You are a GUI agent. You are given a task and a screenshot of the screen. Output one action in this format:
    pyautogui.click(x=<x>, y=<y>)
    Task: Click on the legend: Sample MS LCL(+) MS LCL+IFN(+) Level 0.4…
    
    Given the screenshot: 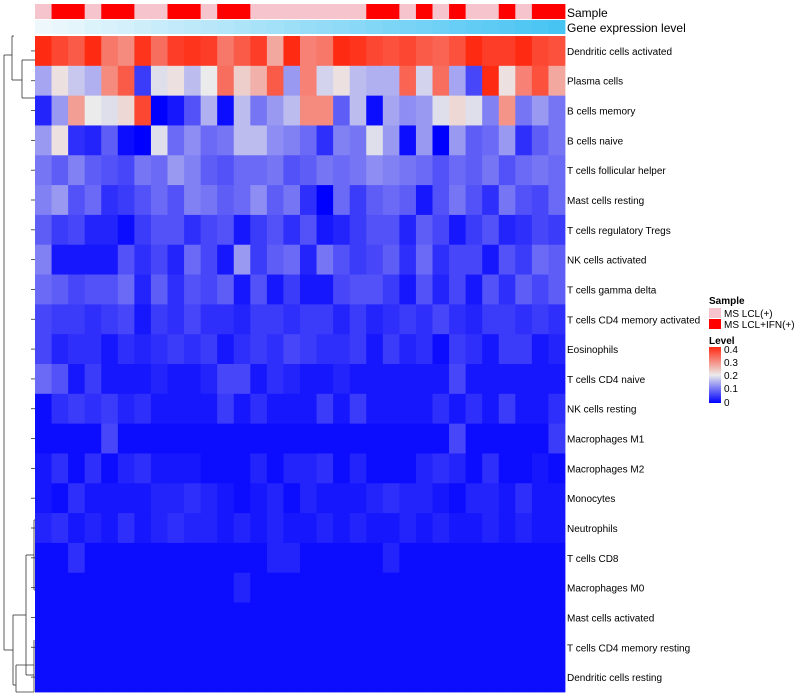 What is the action you would take?
    pyautogui.click(x=752, y=352)
    